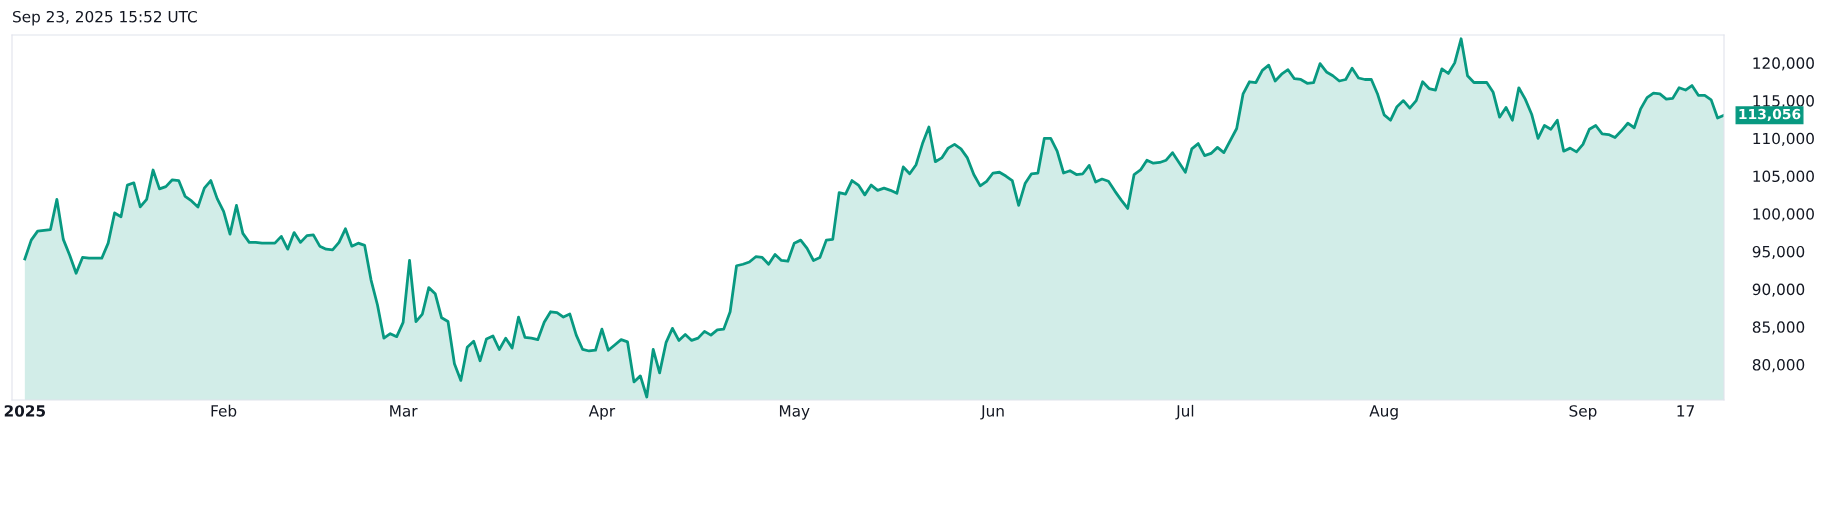 This screenshot has width=1826, height=509. What do you see at coordinates (1783, 64) in the screenshot?
I see `y-tick-label: 120,000` at bounding box center [1783, 64].